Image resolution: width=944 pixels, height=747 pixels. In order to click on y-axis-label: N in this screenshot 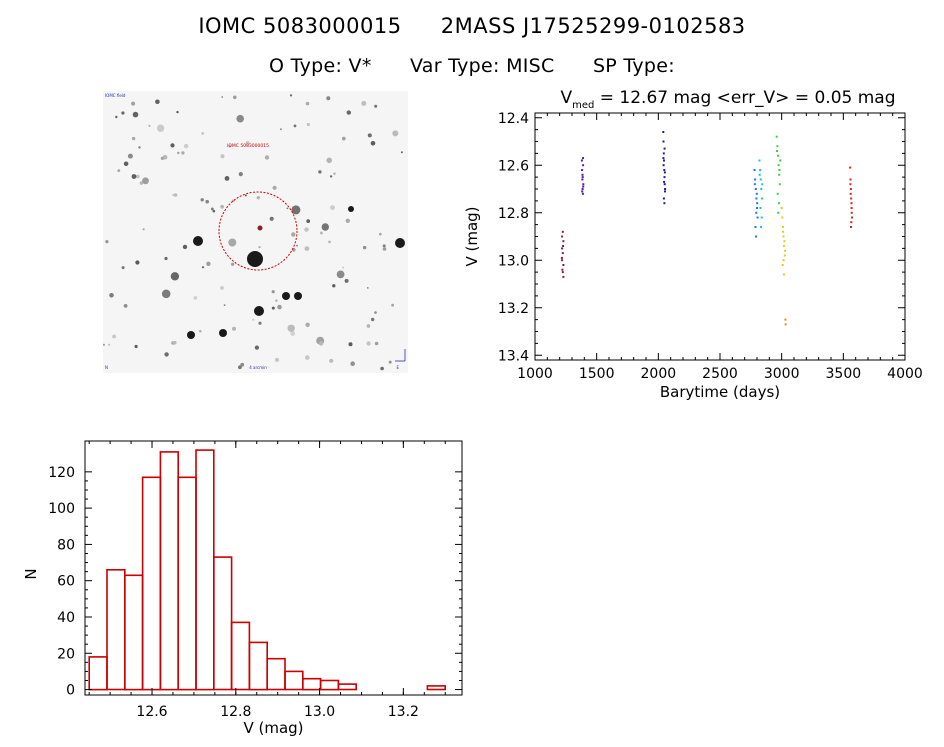, I will do `click(31, 573)`.